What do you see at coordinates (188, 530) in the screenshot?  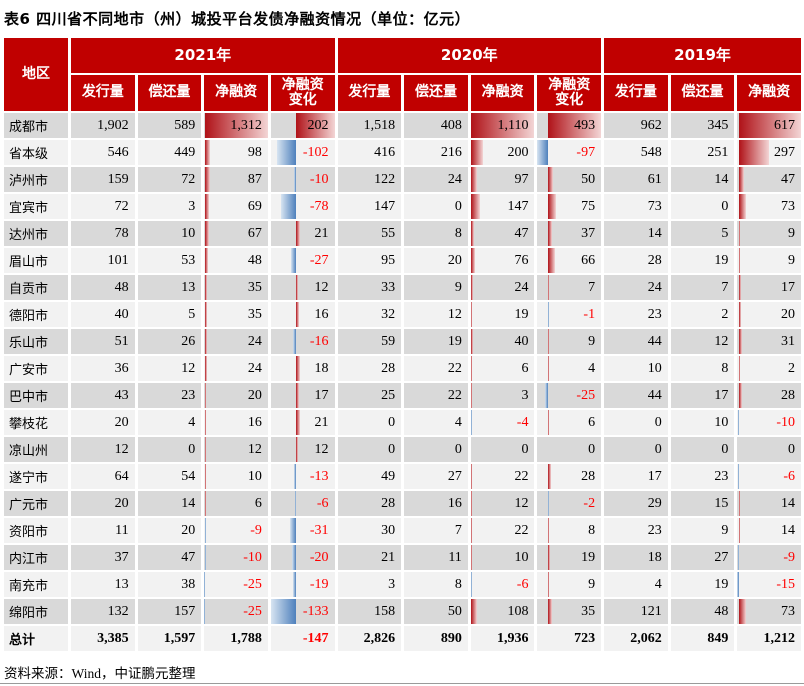 I see `value-text: 20` at bounding box center [188, 530].